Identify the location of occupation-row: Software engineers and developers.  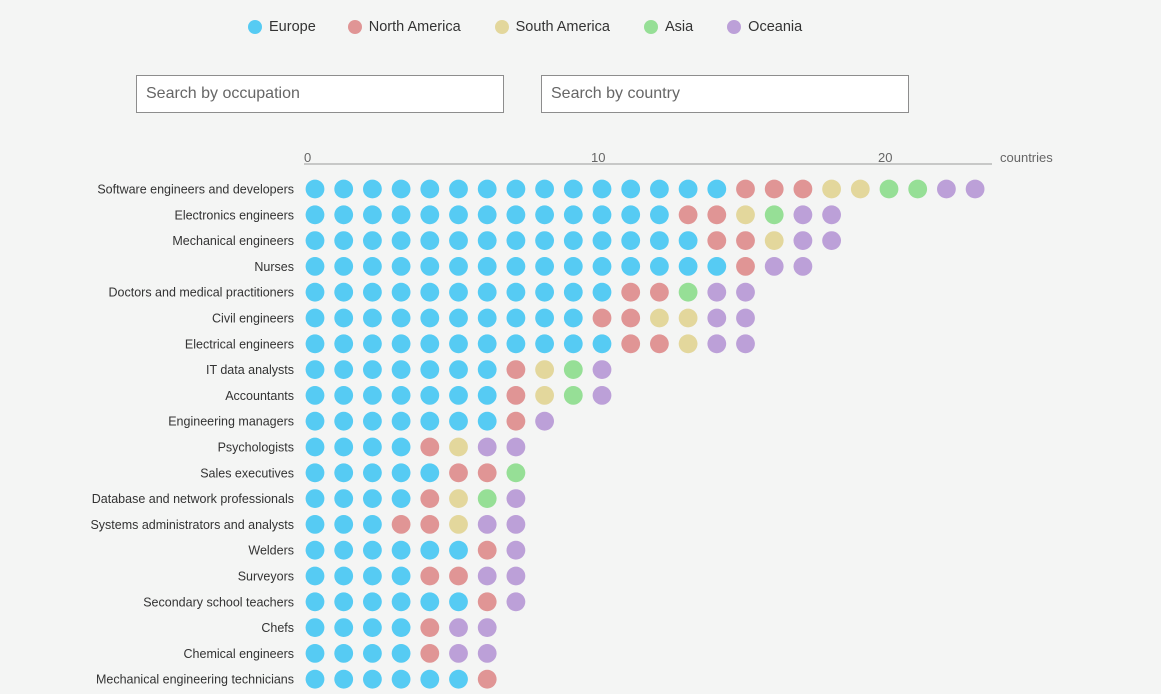
(541, 189).